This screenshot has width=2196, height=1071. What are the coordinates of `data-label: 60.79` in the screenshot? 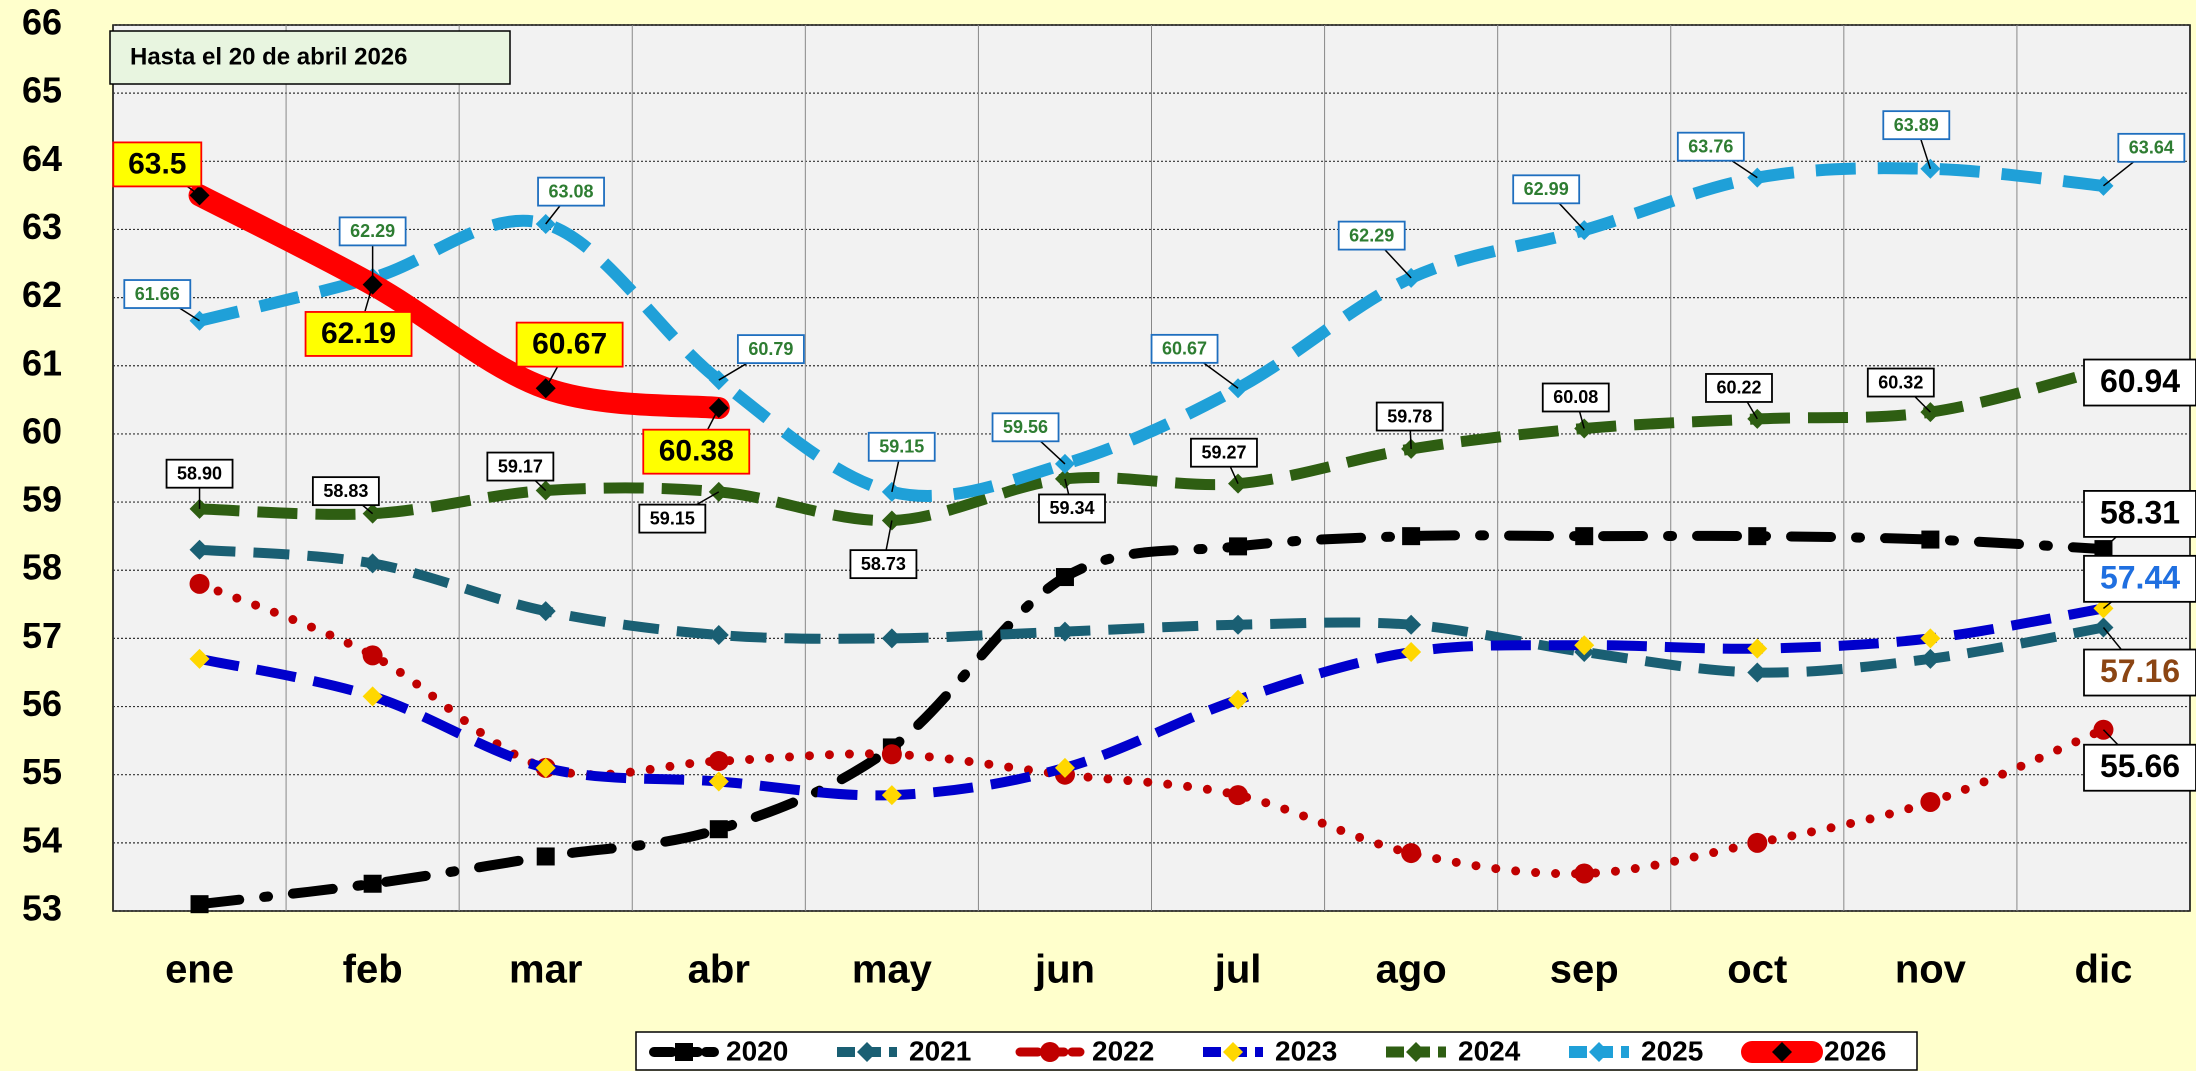 It's located at (770, 349).